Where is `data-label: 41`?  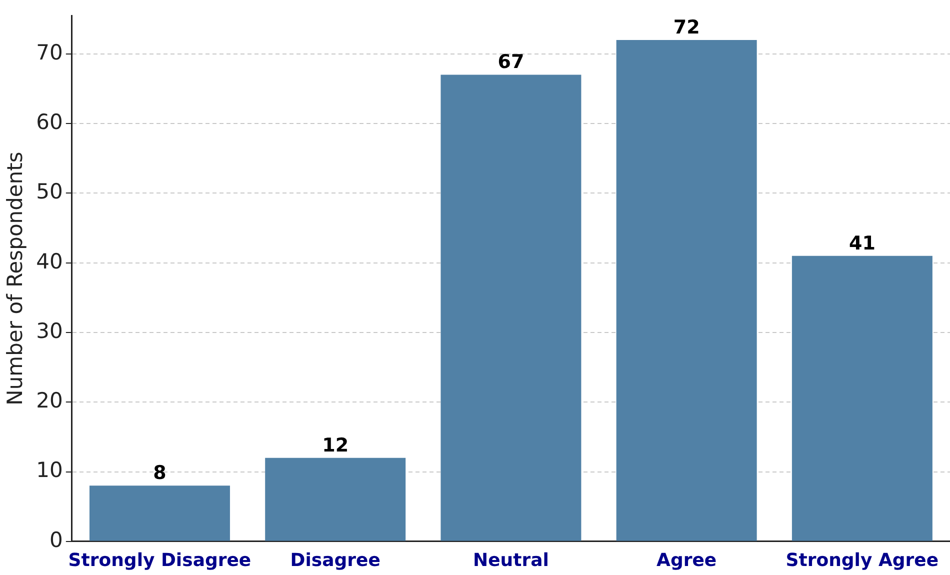
data-label: 41 is located at coordinates (862, 243).